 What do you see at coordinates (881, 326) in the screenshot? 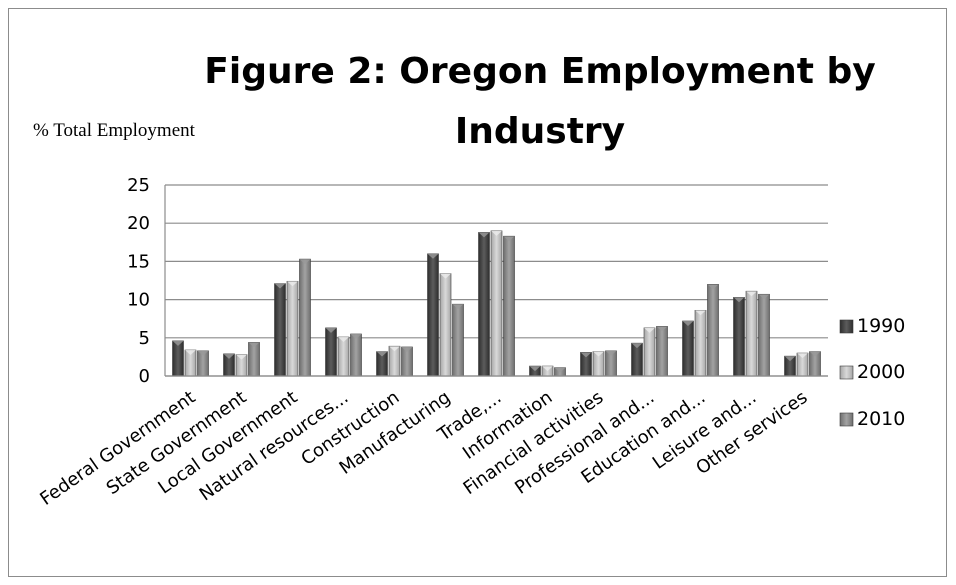
I see `legend-label-1990: 1990` at bounding box center [881, 326].